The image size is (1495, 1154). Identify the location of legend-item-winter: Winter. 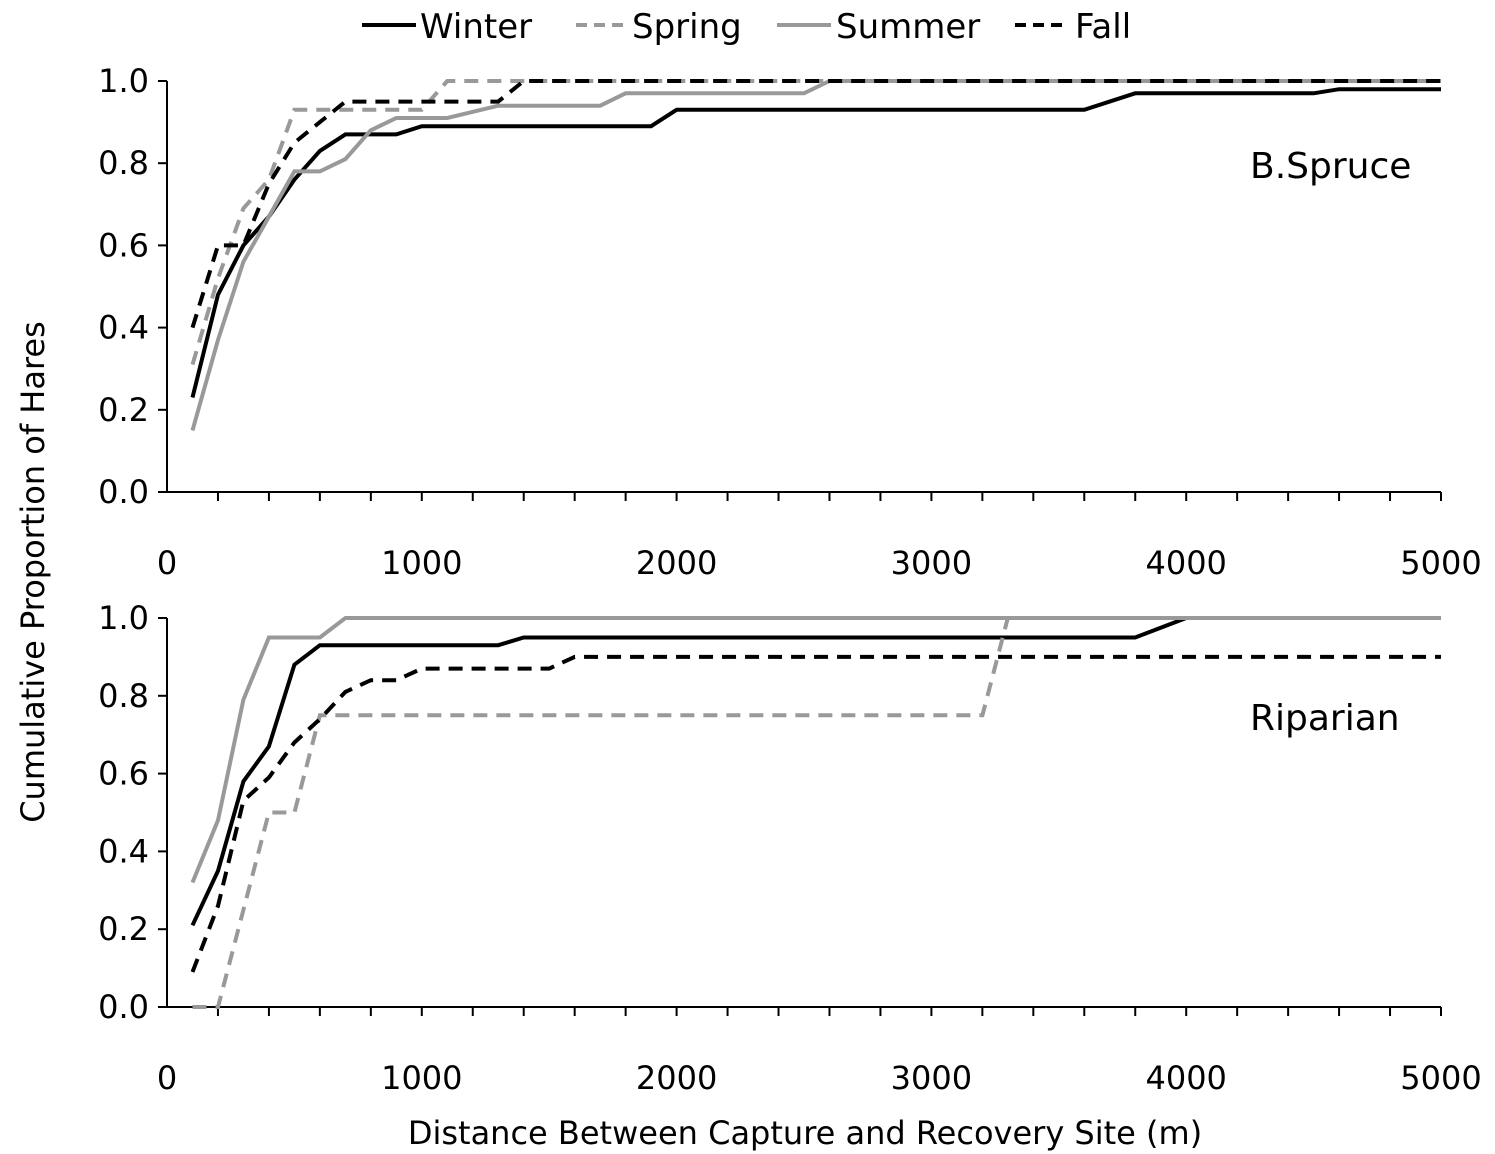
(447, 27).